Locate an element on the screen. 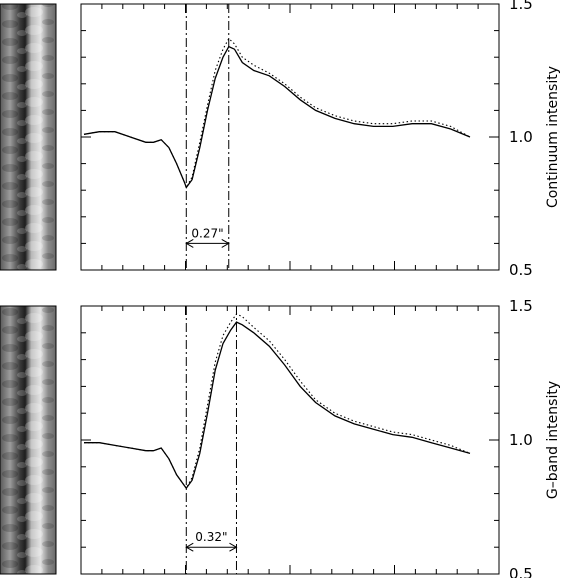  y-axis-title: Continuum intensity is located at coordinates (553, 137).